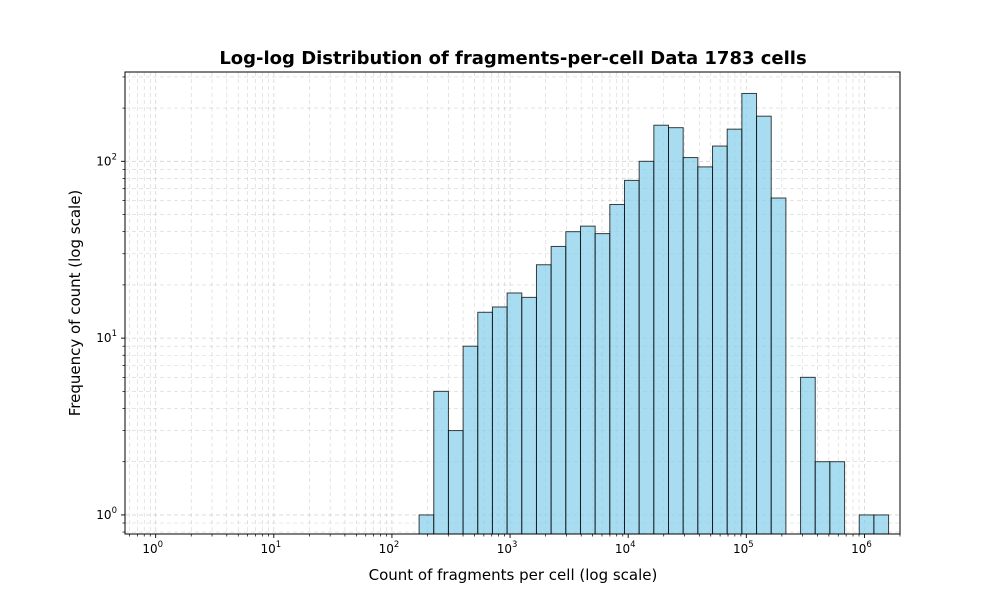 Image resolution: width=1000 pixels, height=600 pixels. I want to click on x-tick-label: 10⁰, so click(152, 548).